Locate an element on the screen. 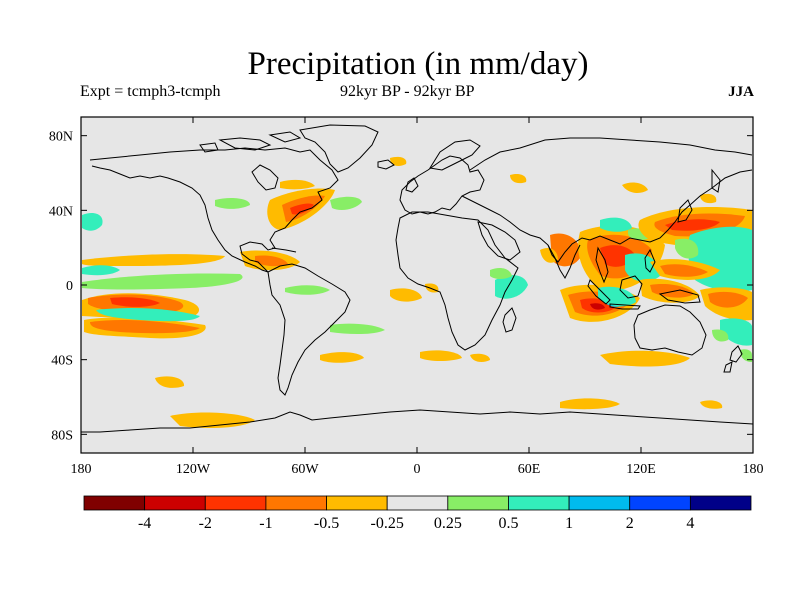  lat-tick-label: 40N is located at coordinates (61, 211).